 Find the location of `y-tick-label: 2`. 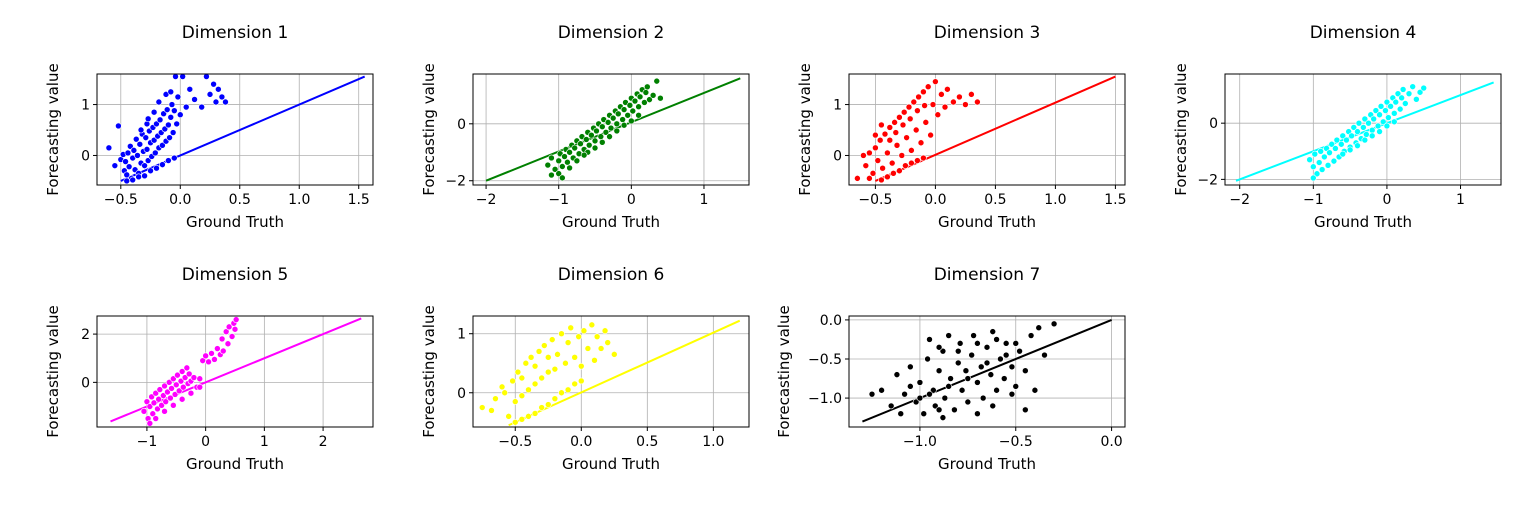

y-tick-label: 2 is located at coordinates (85, 335).